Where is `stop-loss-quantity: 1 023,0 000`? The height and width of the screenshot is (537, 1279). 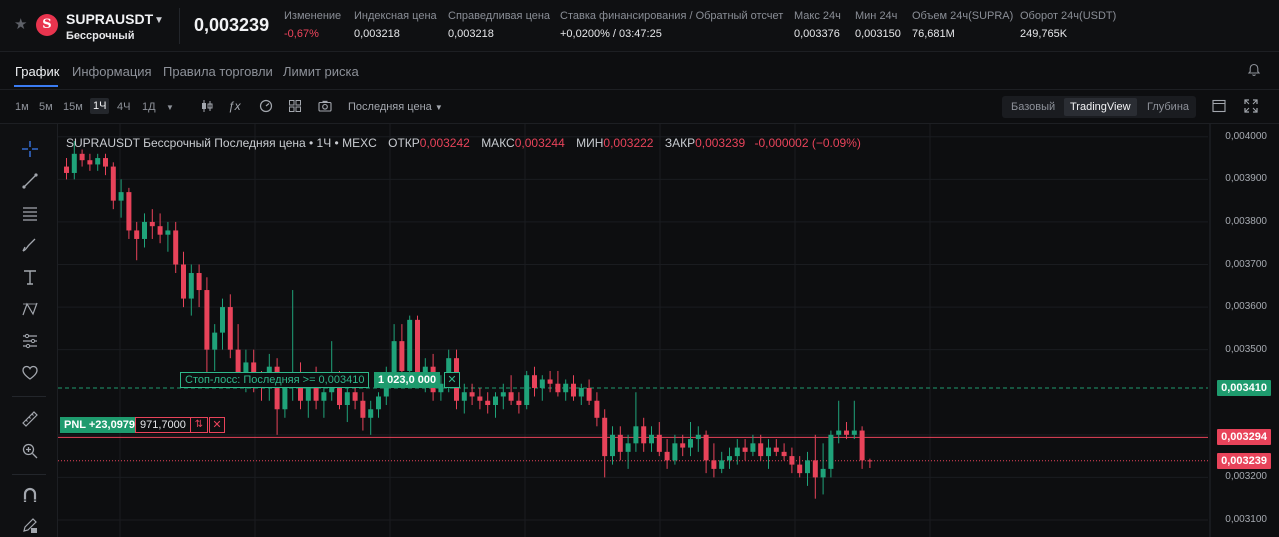
stop-loss-quantity: 1 023,0 000 is located at coordinates (407, 380).